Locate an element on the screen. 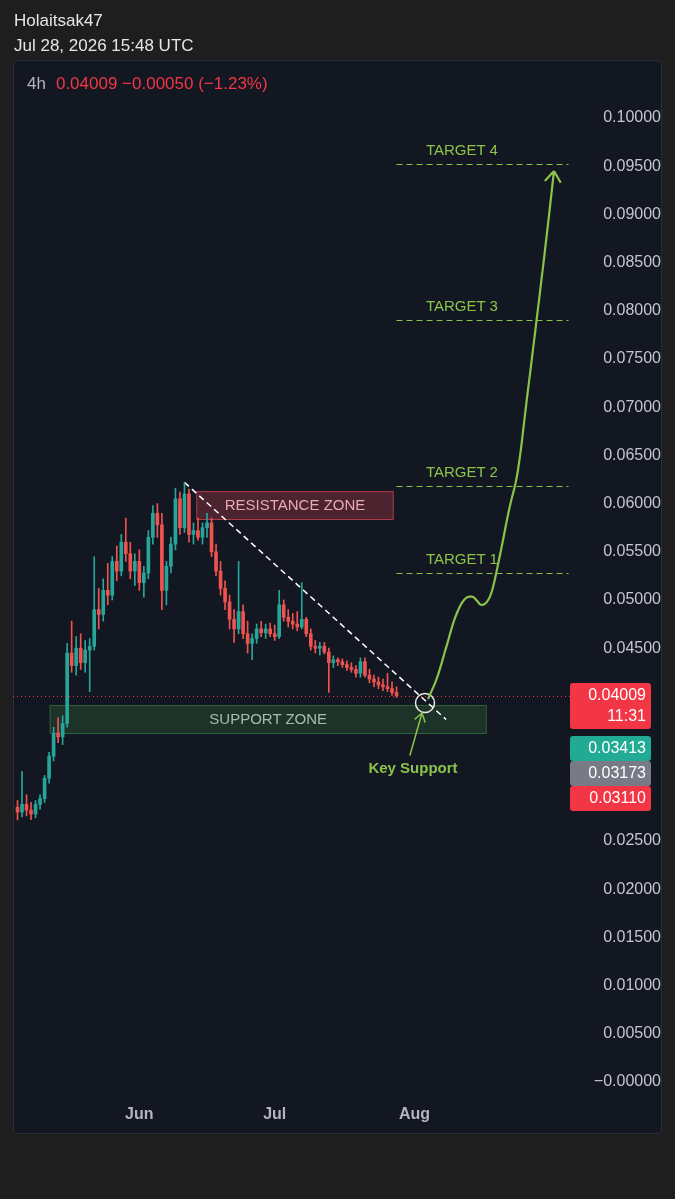 The width and height of the screenshot is (675, 1199). y-tick-label: 0.09500 is located at coordinates (632, 165).